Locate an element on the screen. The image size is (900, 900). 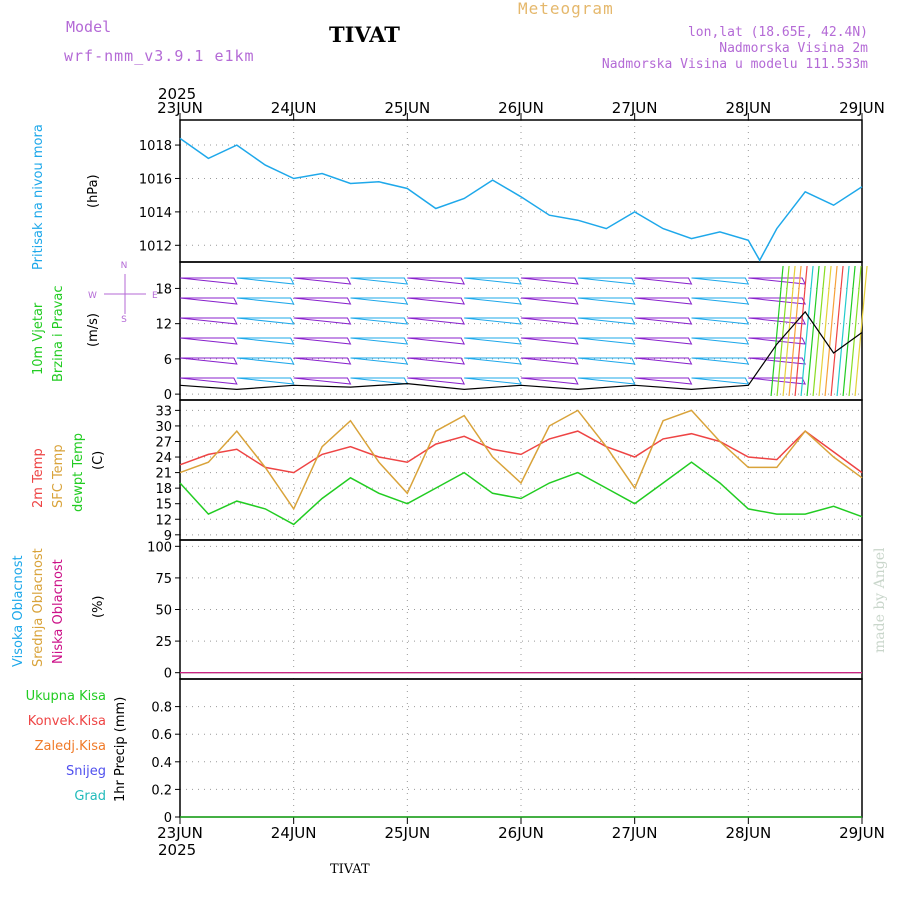
y-tick-label: 1016 is located at coordinates (155, 179).